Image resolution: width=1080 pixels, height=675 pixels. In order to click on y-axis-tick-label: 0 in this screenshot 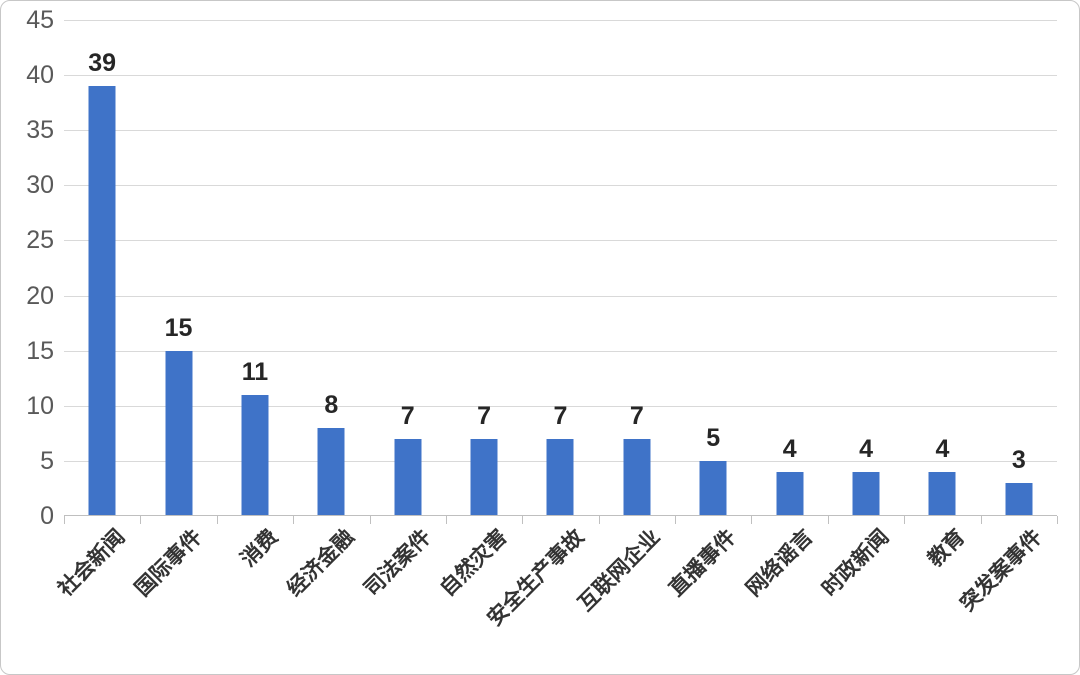, I will do `click(47, 516)`.